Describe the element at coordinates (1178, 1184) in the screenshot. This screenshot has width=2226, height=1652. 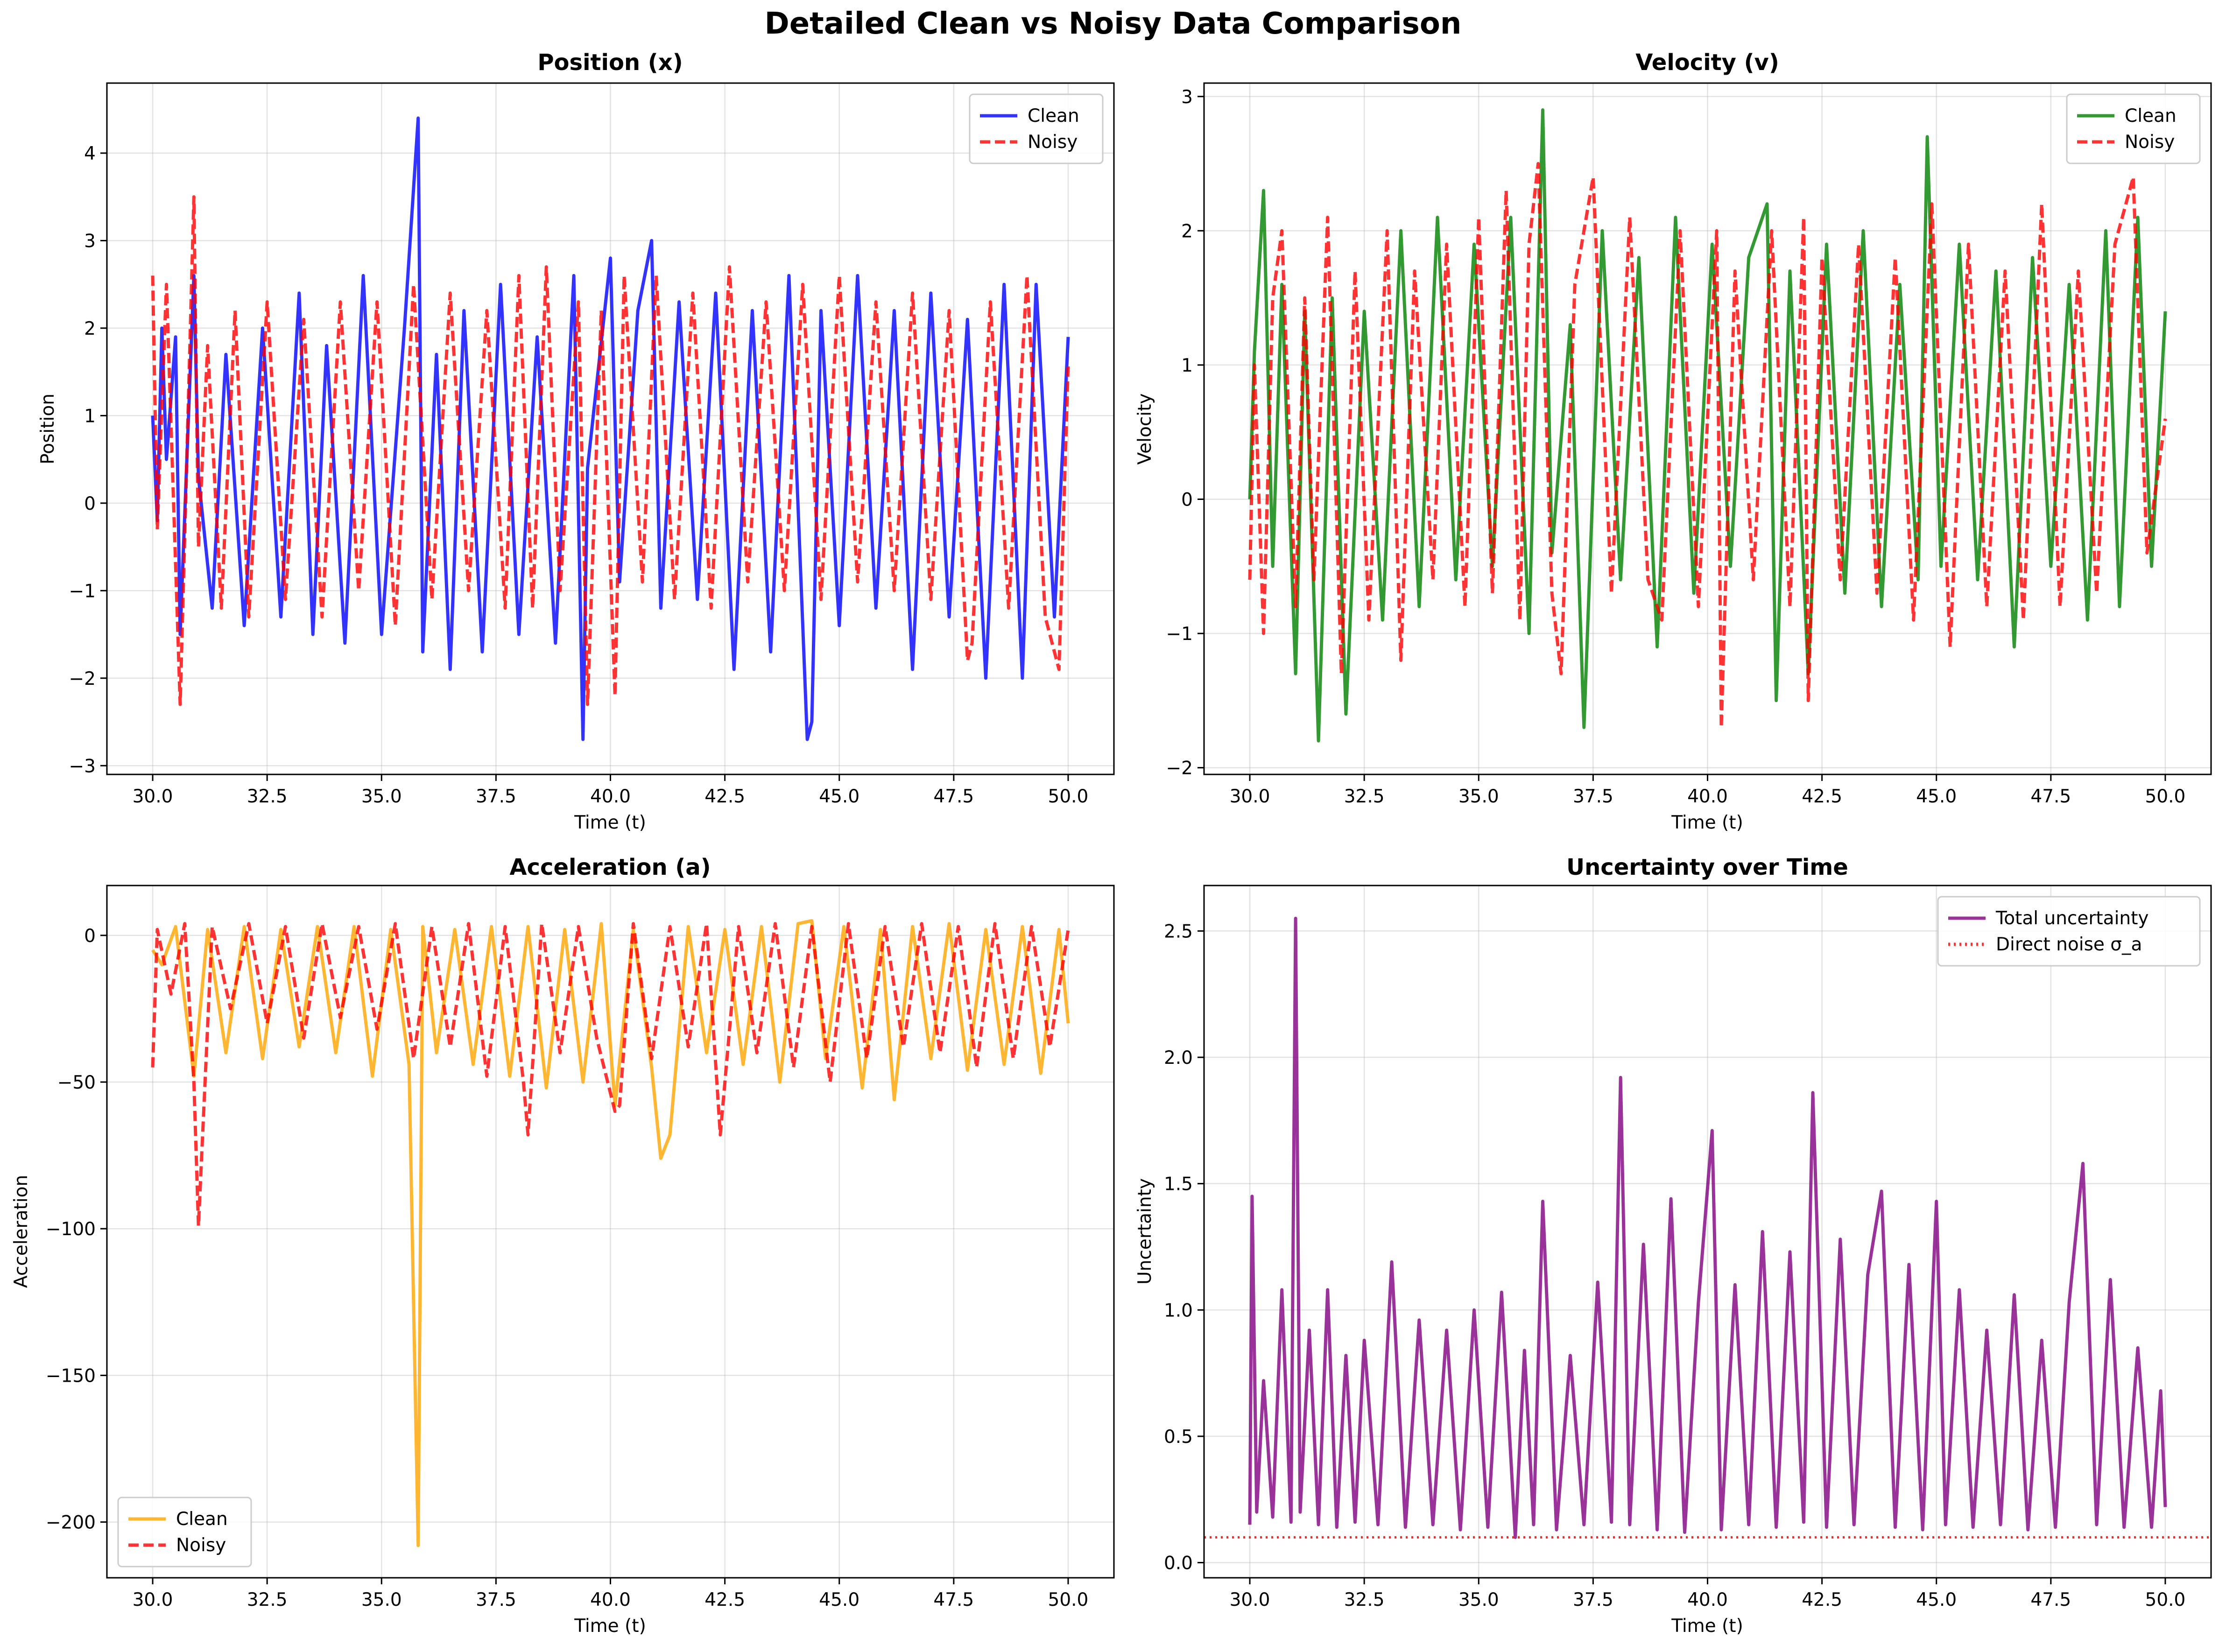
I see `y-tick-label: 1.5` at that location.